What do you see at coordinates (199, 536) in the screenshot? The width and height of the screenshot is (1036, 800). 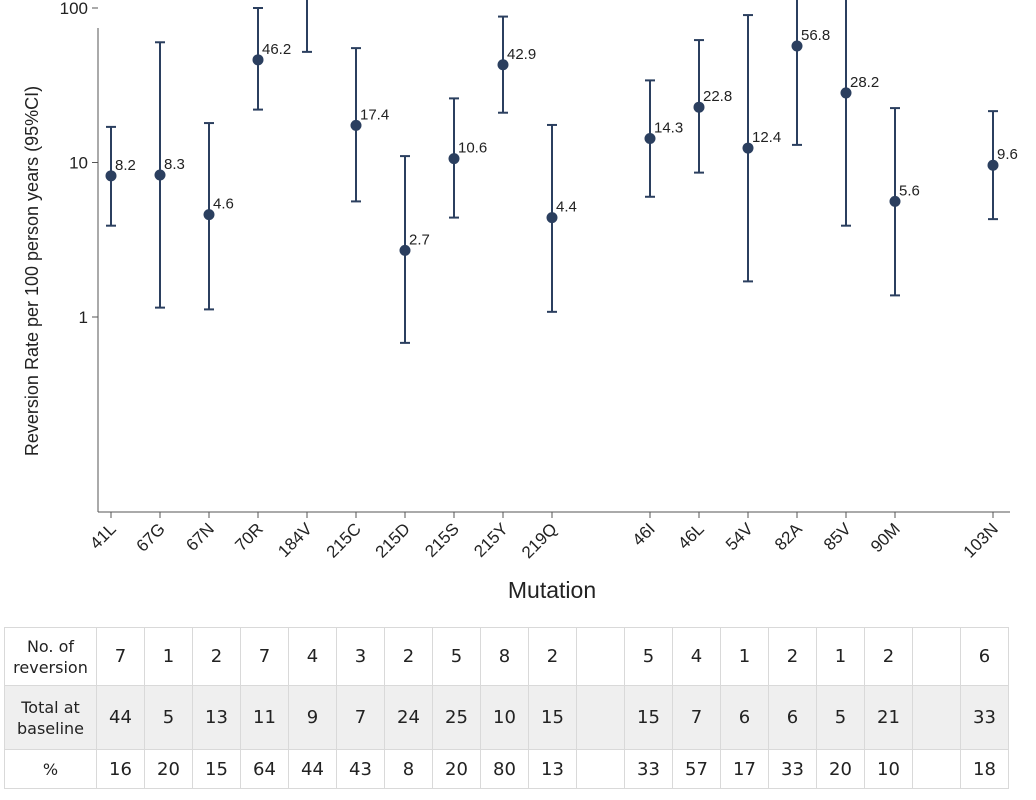 I see `x-tick-label: 67N` at bounding box center [199, 536].